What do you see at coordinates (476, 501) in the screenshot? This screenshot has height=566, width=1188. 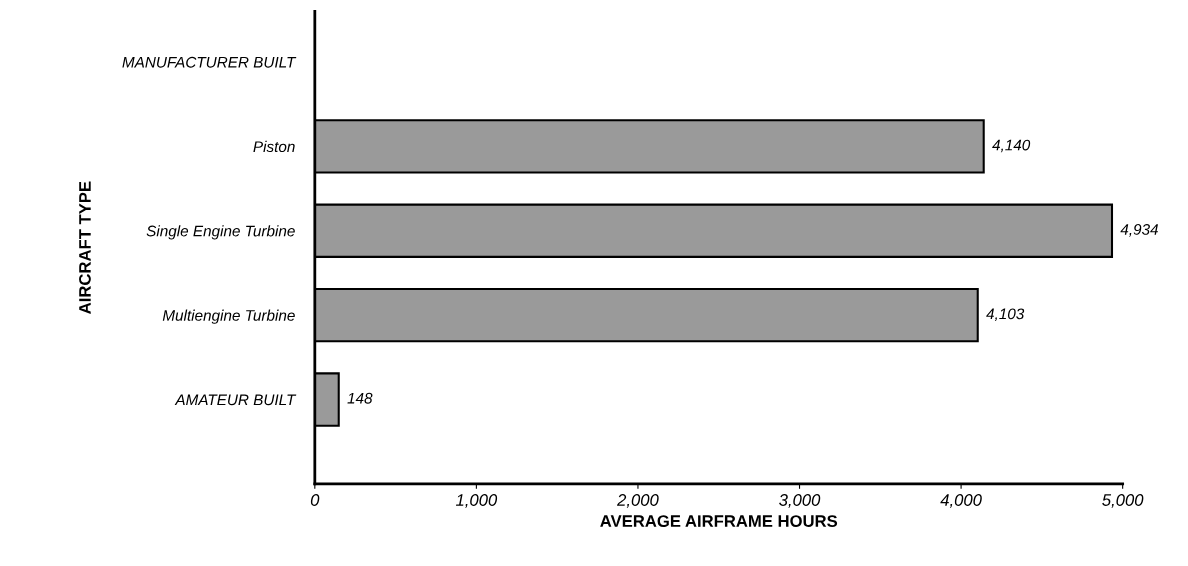 I see `x-tick-label: 1,000` at bounding box center [476, 501].